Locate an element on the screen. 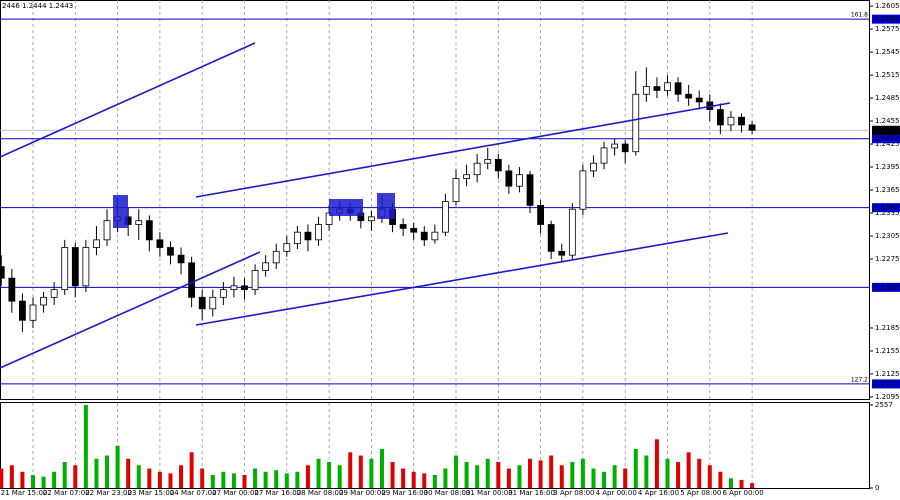 The height and width of the screenshot is (500, 900). x-tick-label: 24 Mar 07:00 is located at coordinates (193, 493).